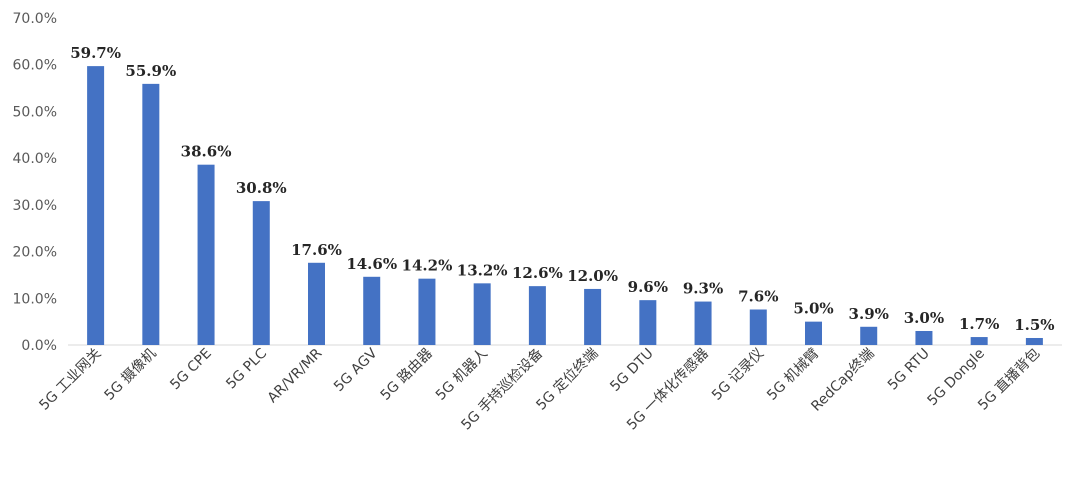 Image resolution: width=1079 pixels, height=477 pixels. What do you see at coordinates (70, 380) in the screenshot?
I see `x-tick-label: 5G 工业网关` at bounding box center [70, 380].